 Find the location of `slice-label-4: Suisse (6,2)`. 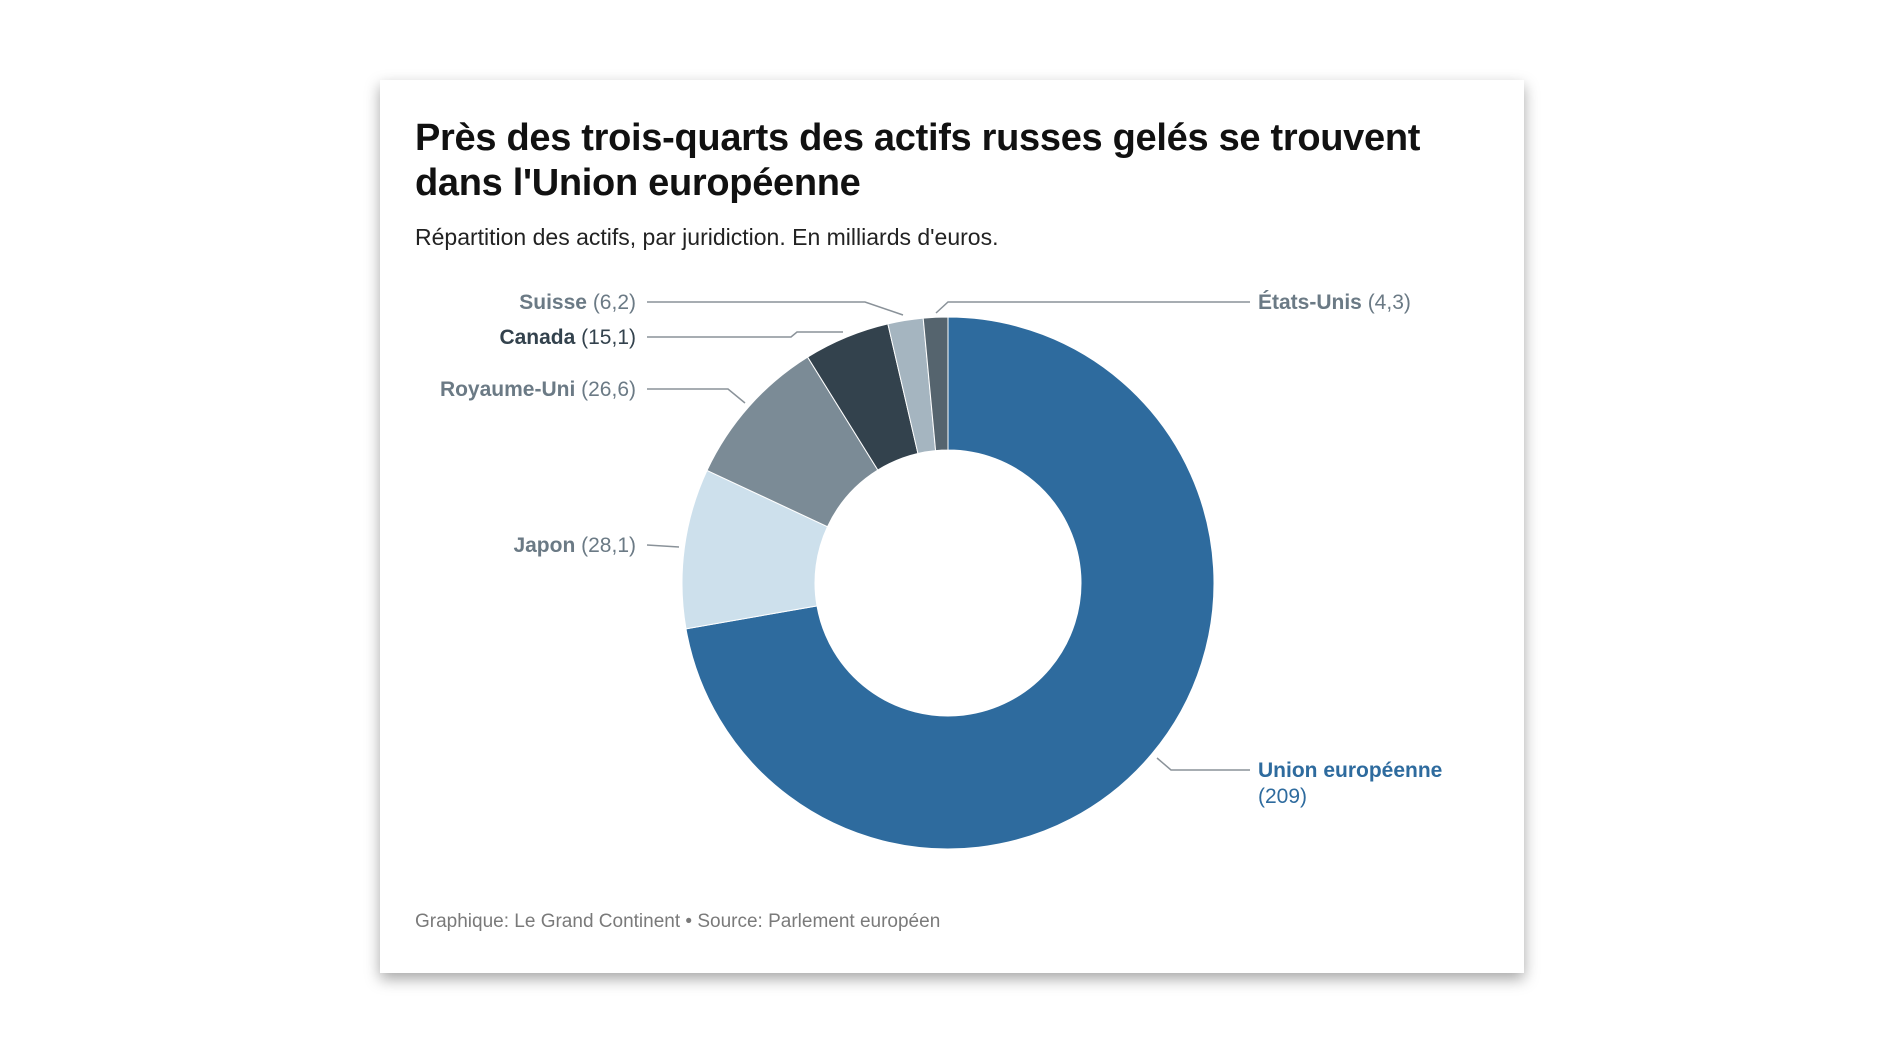

slice-label-4: Suisse (6,2) is located at coordinates (577, 302).